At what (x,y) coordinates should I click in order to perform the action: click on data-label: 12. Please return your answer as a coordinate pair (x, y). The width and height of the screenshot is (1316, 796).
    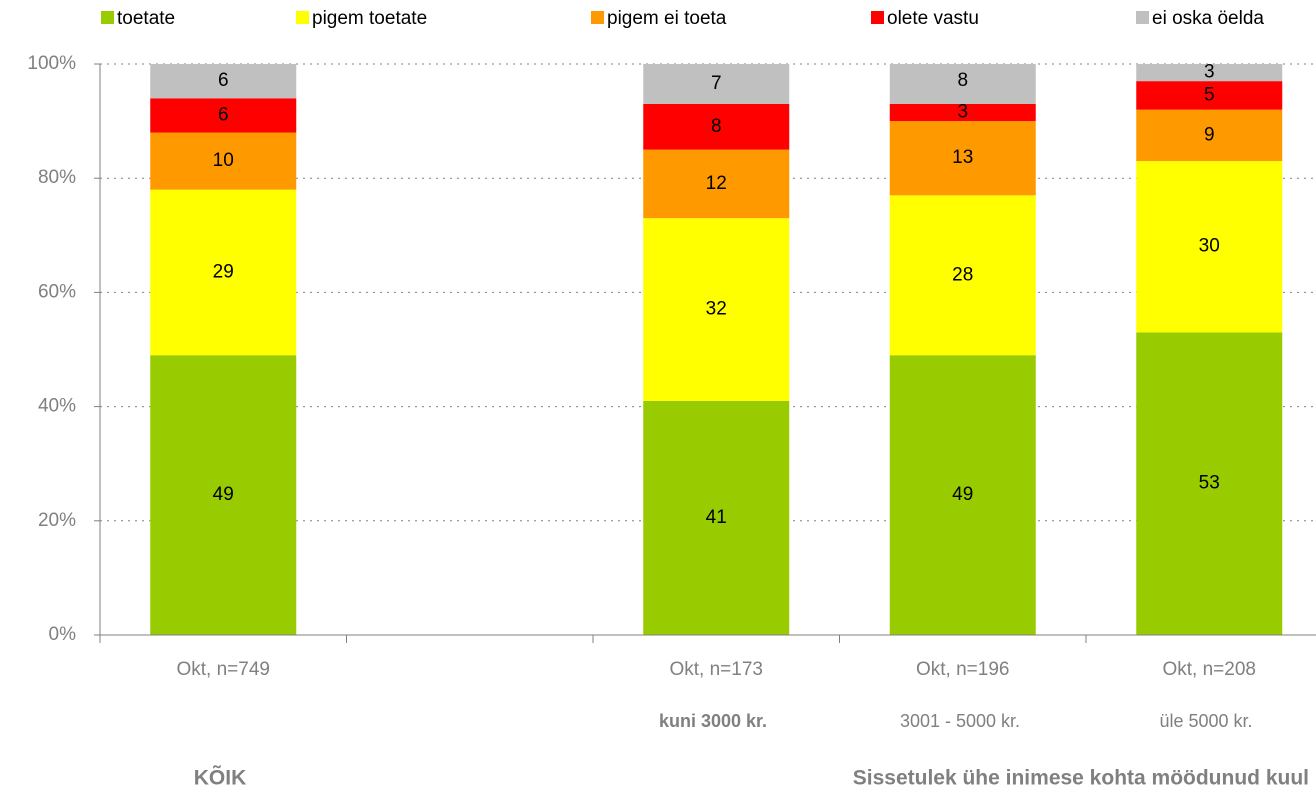
    Looking at the image, I should click on (716, 183).